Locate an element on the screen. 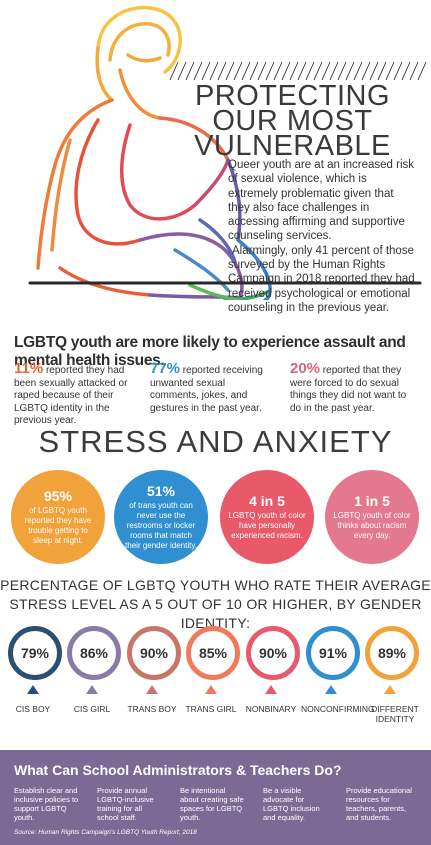 This screenshot has height=845, width=431. gender-ring: 86% is located at coordinates (94, 653).